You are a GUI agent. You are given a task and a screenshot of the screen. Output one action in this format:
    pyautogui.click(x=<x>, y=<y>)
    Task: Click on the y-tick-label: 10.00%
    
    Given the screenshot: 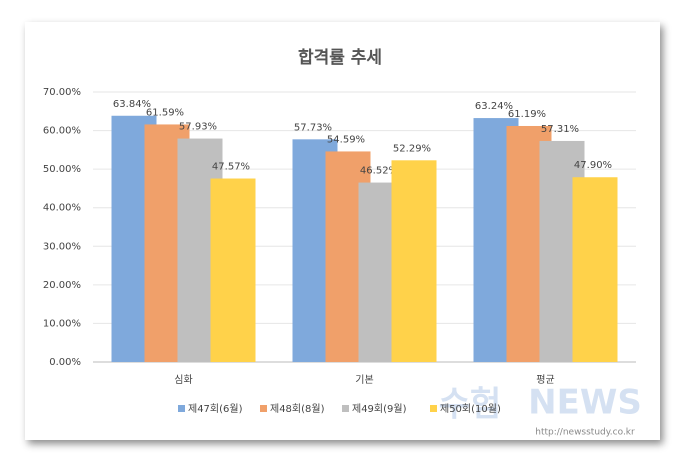 What is the action you would take?
    pyautogui.click(x=62, y=323)
    